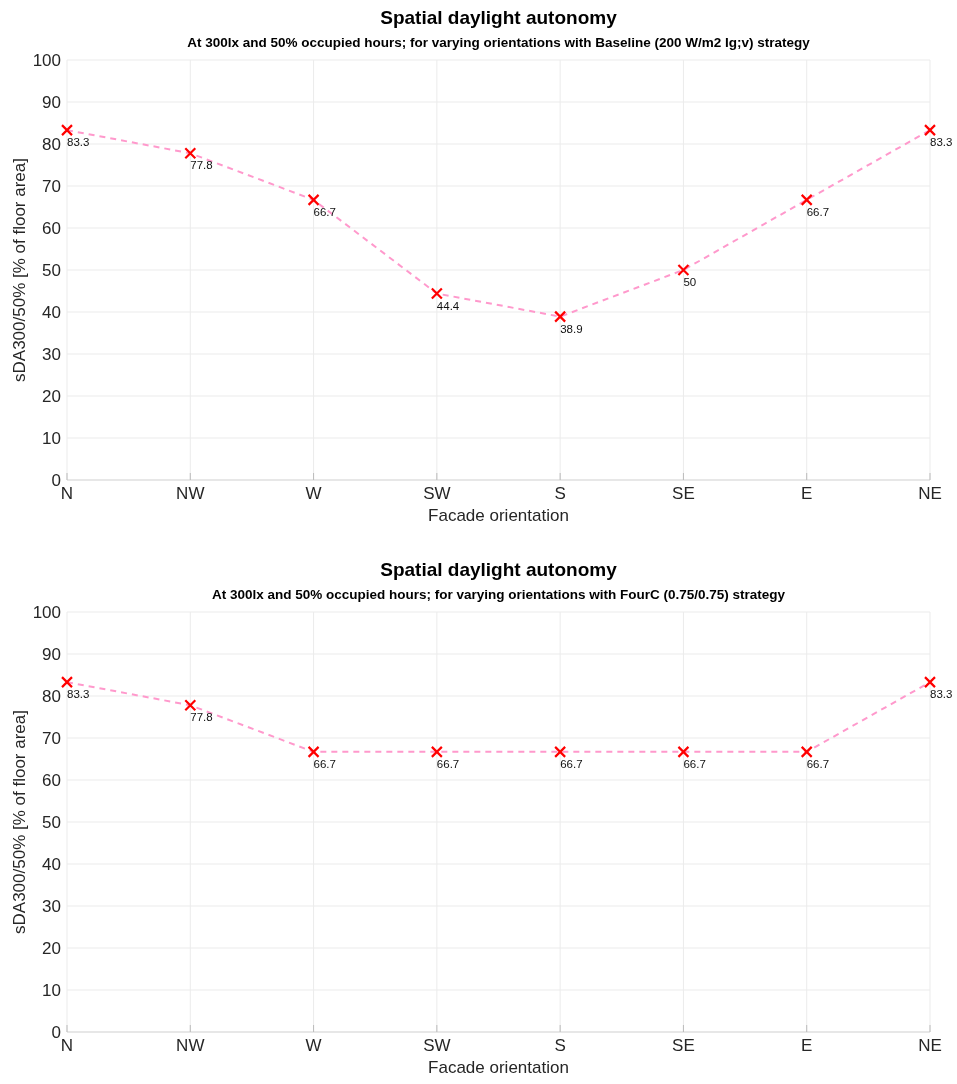 The width and height of the screenshot is (957, 1084). What do you see at coordinates (690, 282) in the screenshot?
I see `data-label: 50` at bounding box center [690, 282].